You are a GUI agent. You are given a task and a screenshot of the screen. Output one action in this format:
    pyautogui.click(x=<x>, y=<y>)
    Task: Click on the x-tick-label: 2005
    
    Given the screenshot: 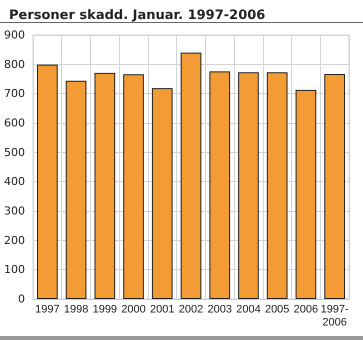 What is the action you would take?
    pyautogui.click(x=277, y=310)
    